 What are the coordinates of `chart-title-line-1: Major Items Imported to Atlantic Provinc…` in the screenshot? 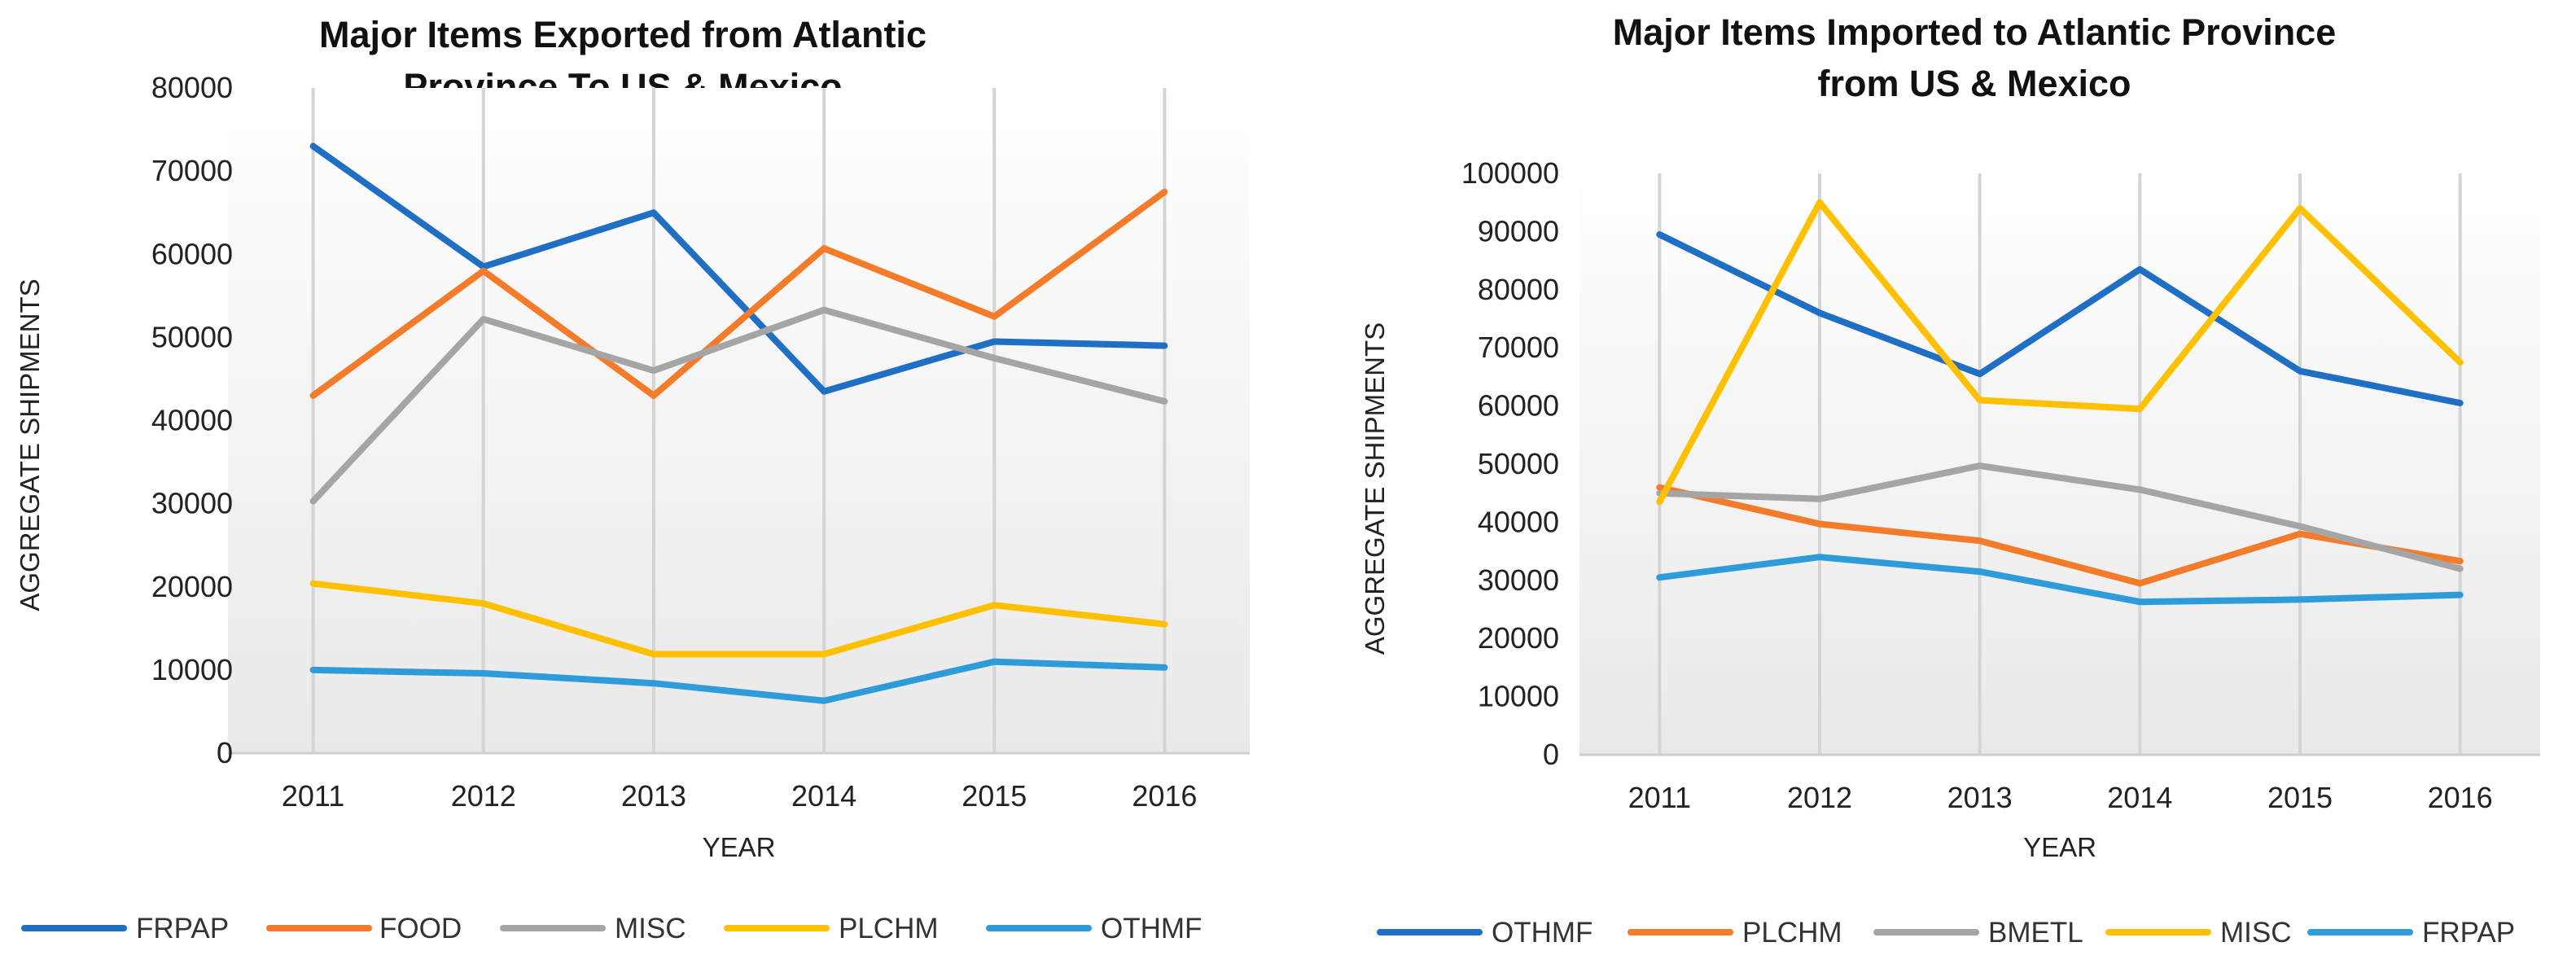 It's located at (1975, 32).